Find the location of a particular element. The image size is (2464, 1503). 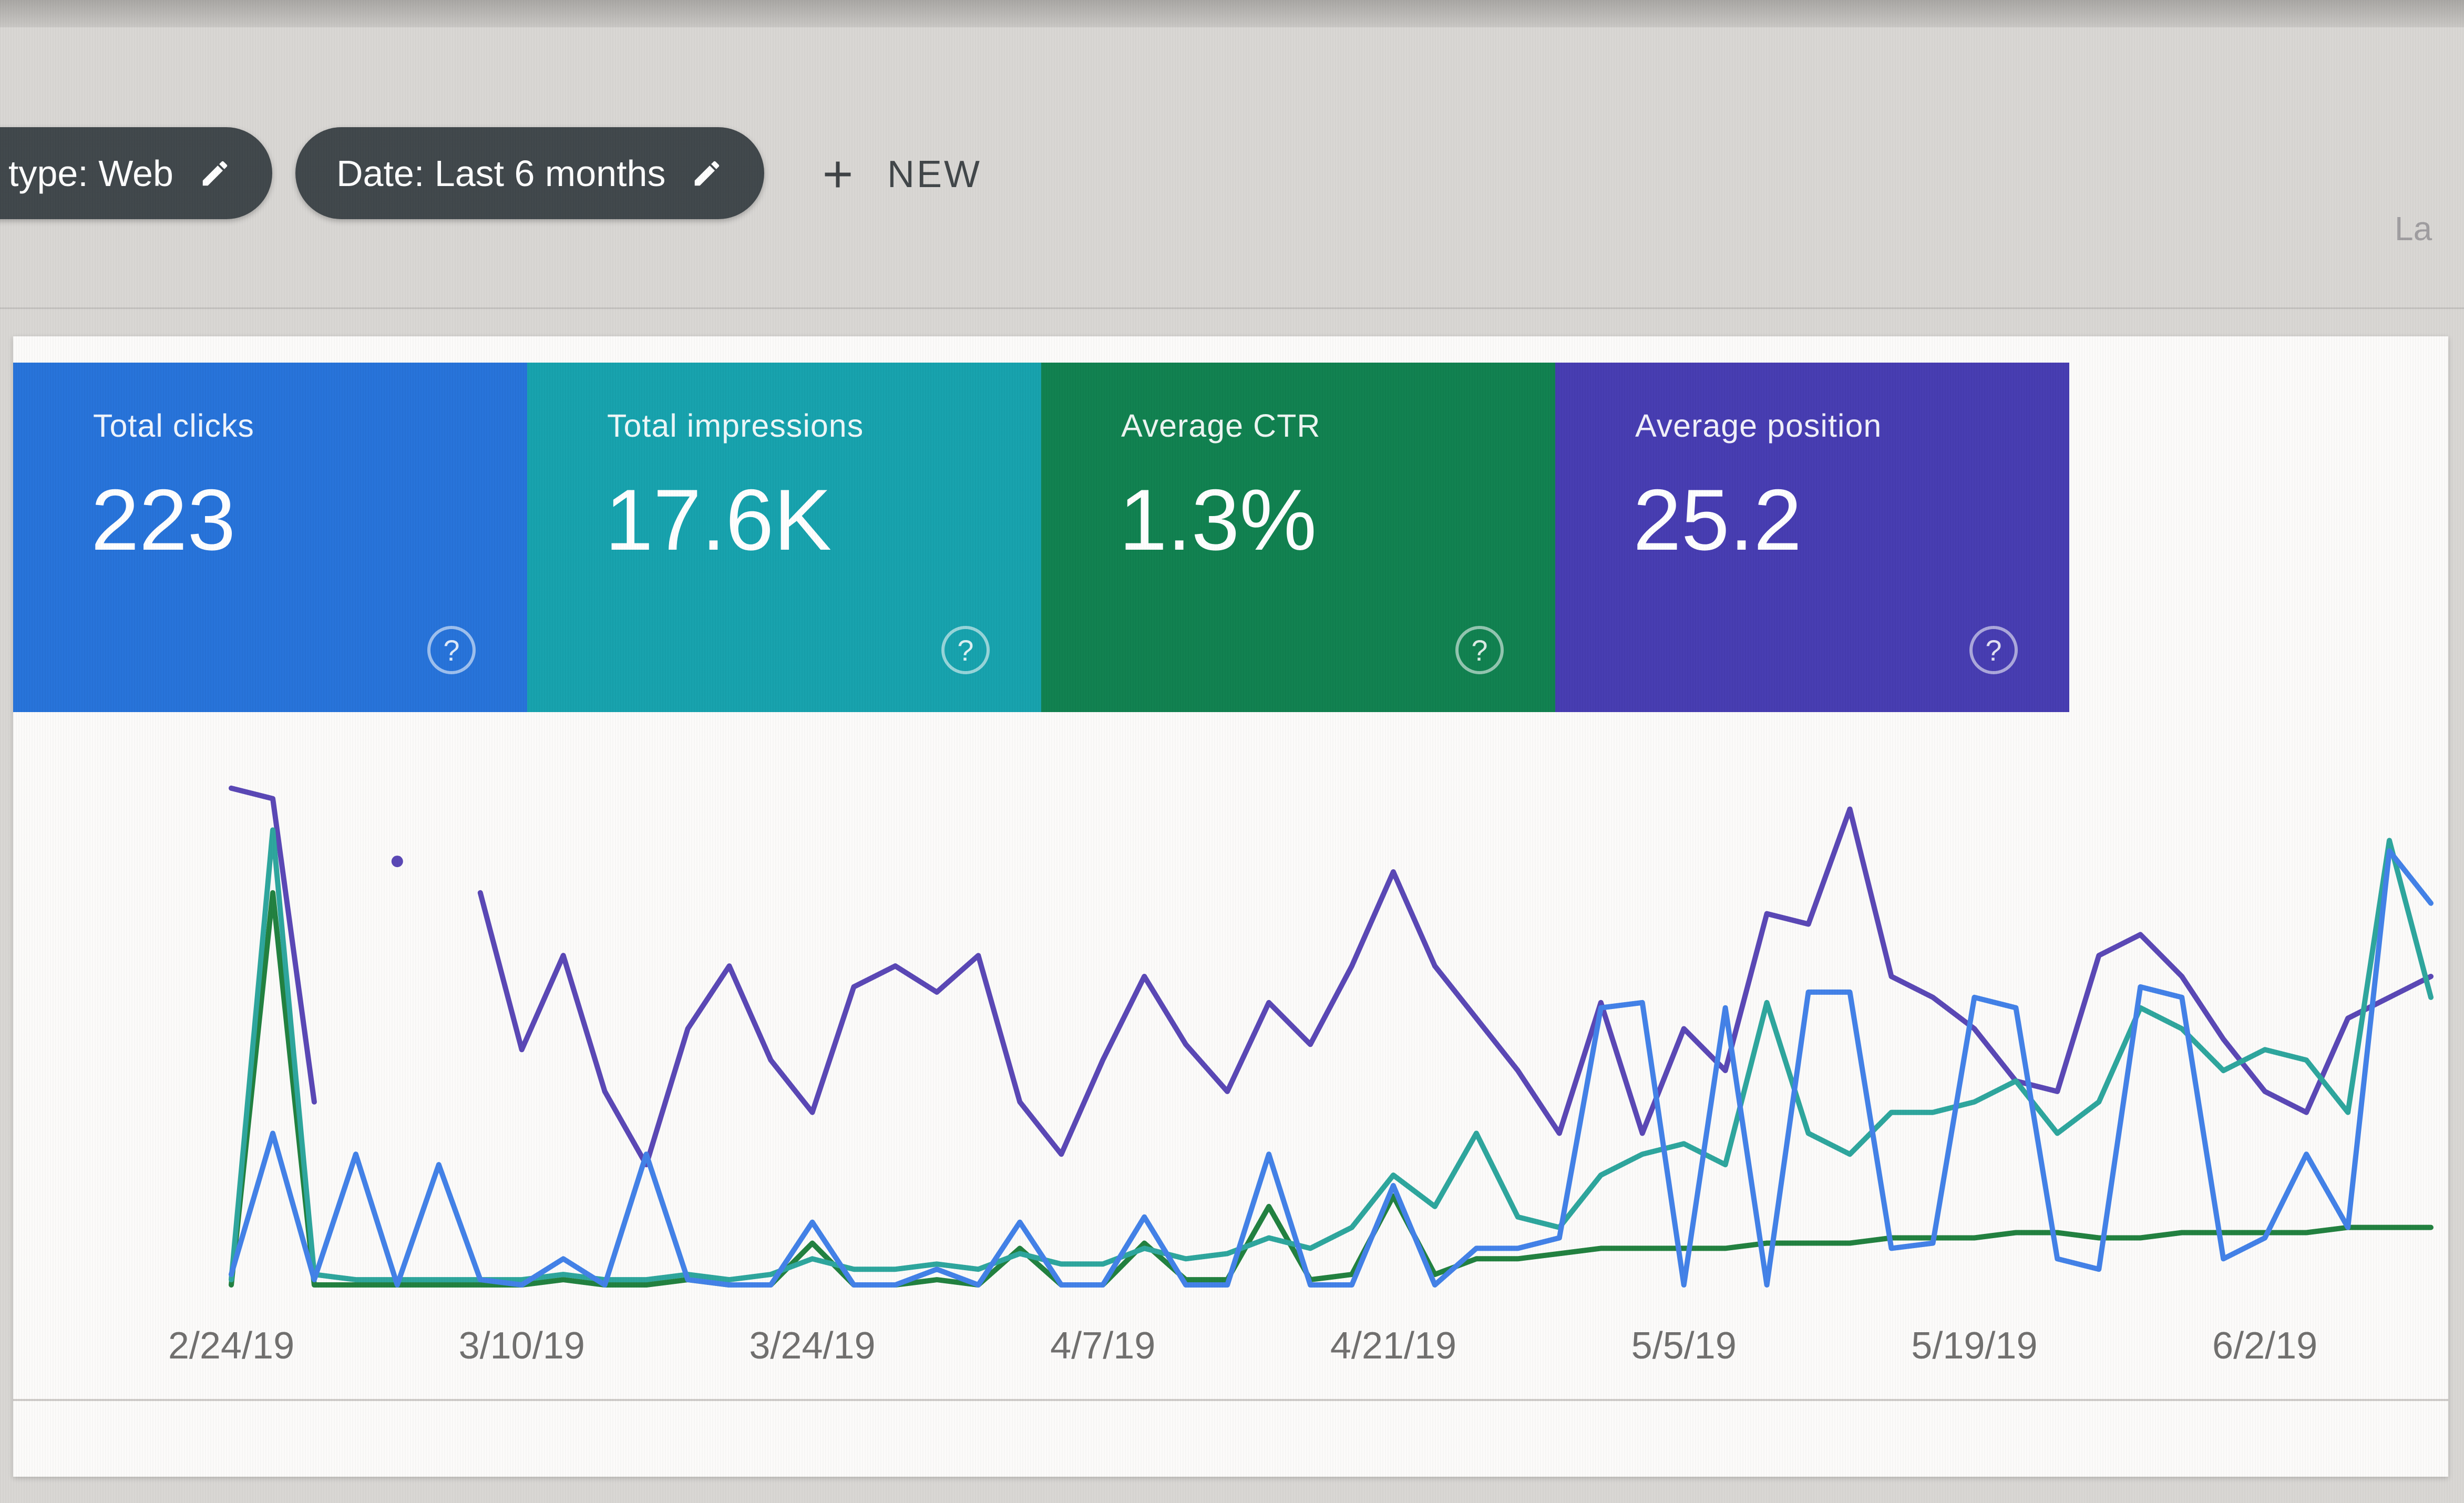

x-axis-label: 4/21/19 is located at coordinates (1394, 1346).